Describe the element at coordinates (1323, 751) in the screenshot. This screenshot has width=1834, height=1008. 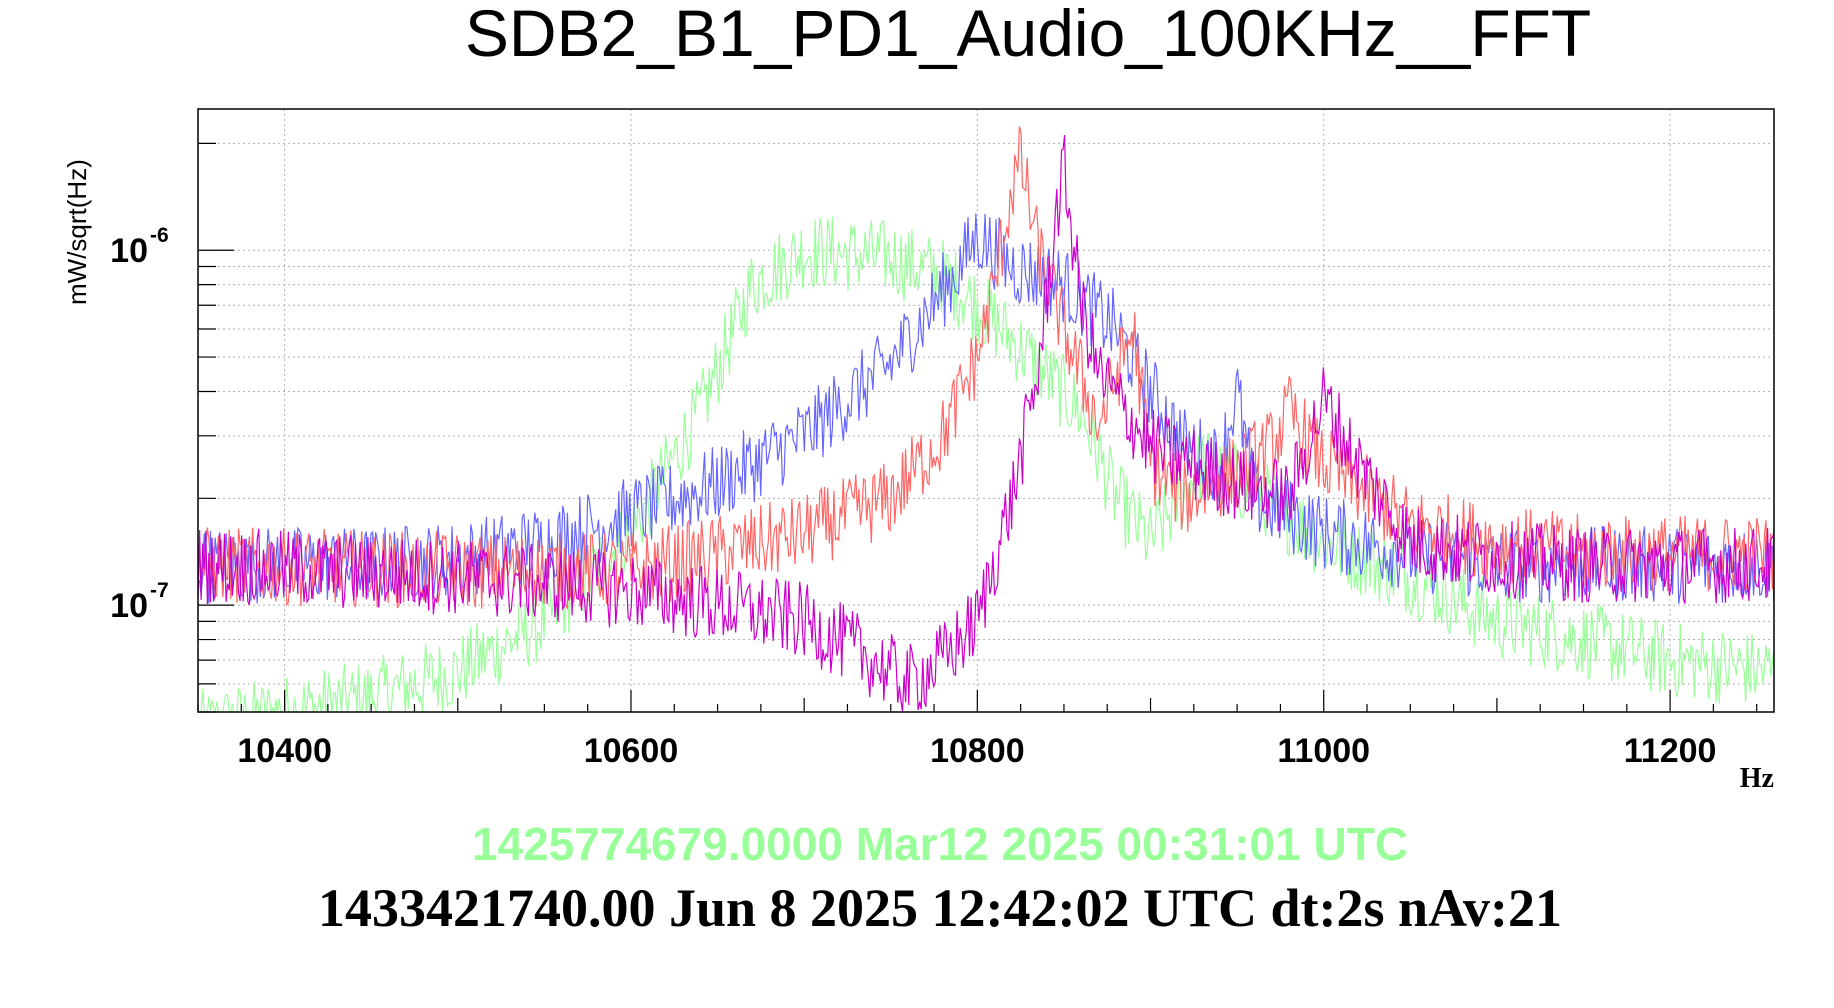
I see `x-tick-label: 11000` at that location.